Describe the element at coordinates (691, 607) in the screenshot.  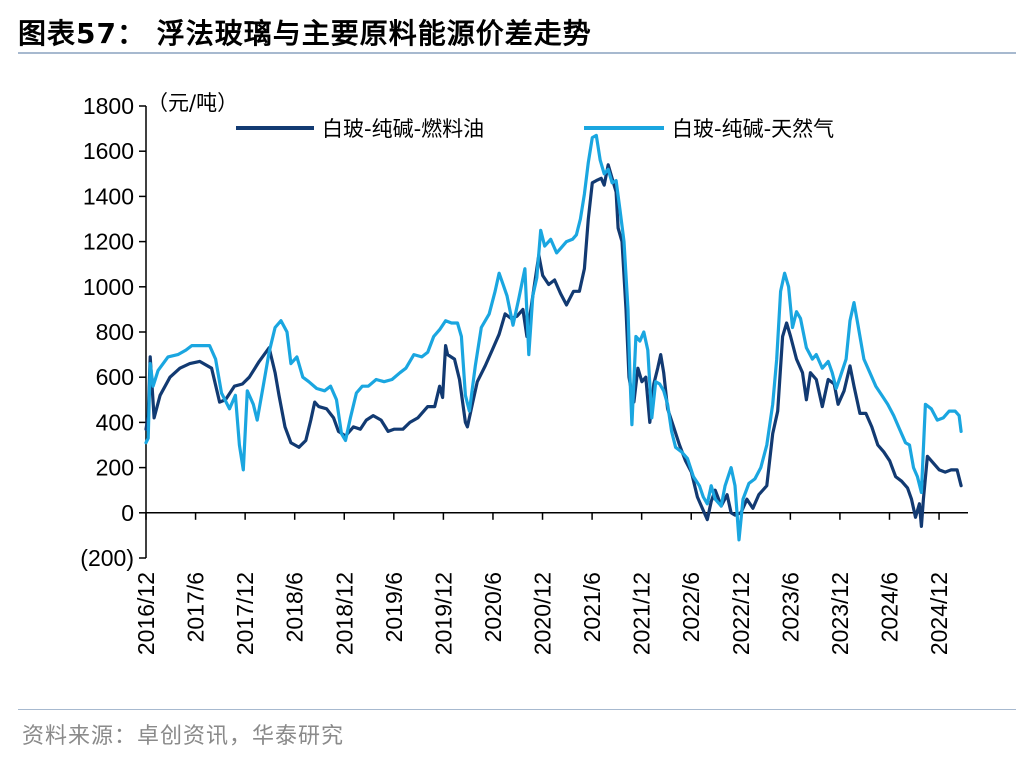
I see `x-tick-label: 2022/6` at that location.